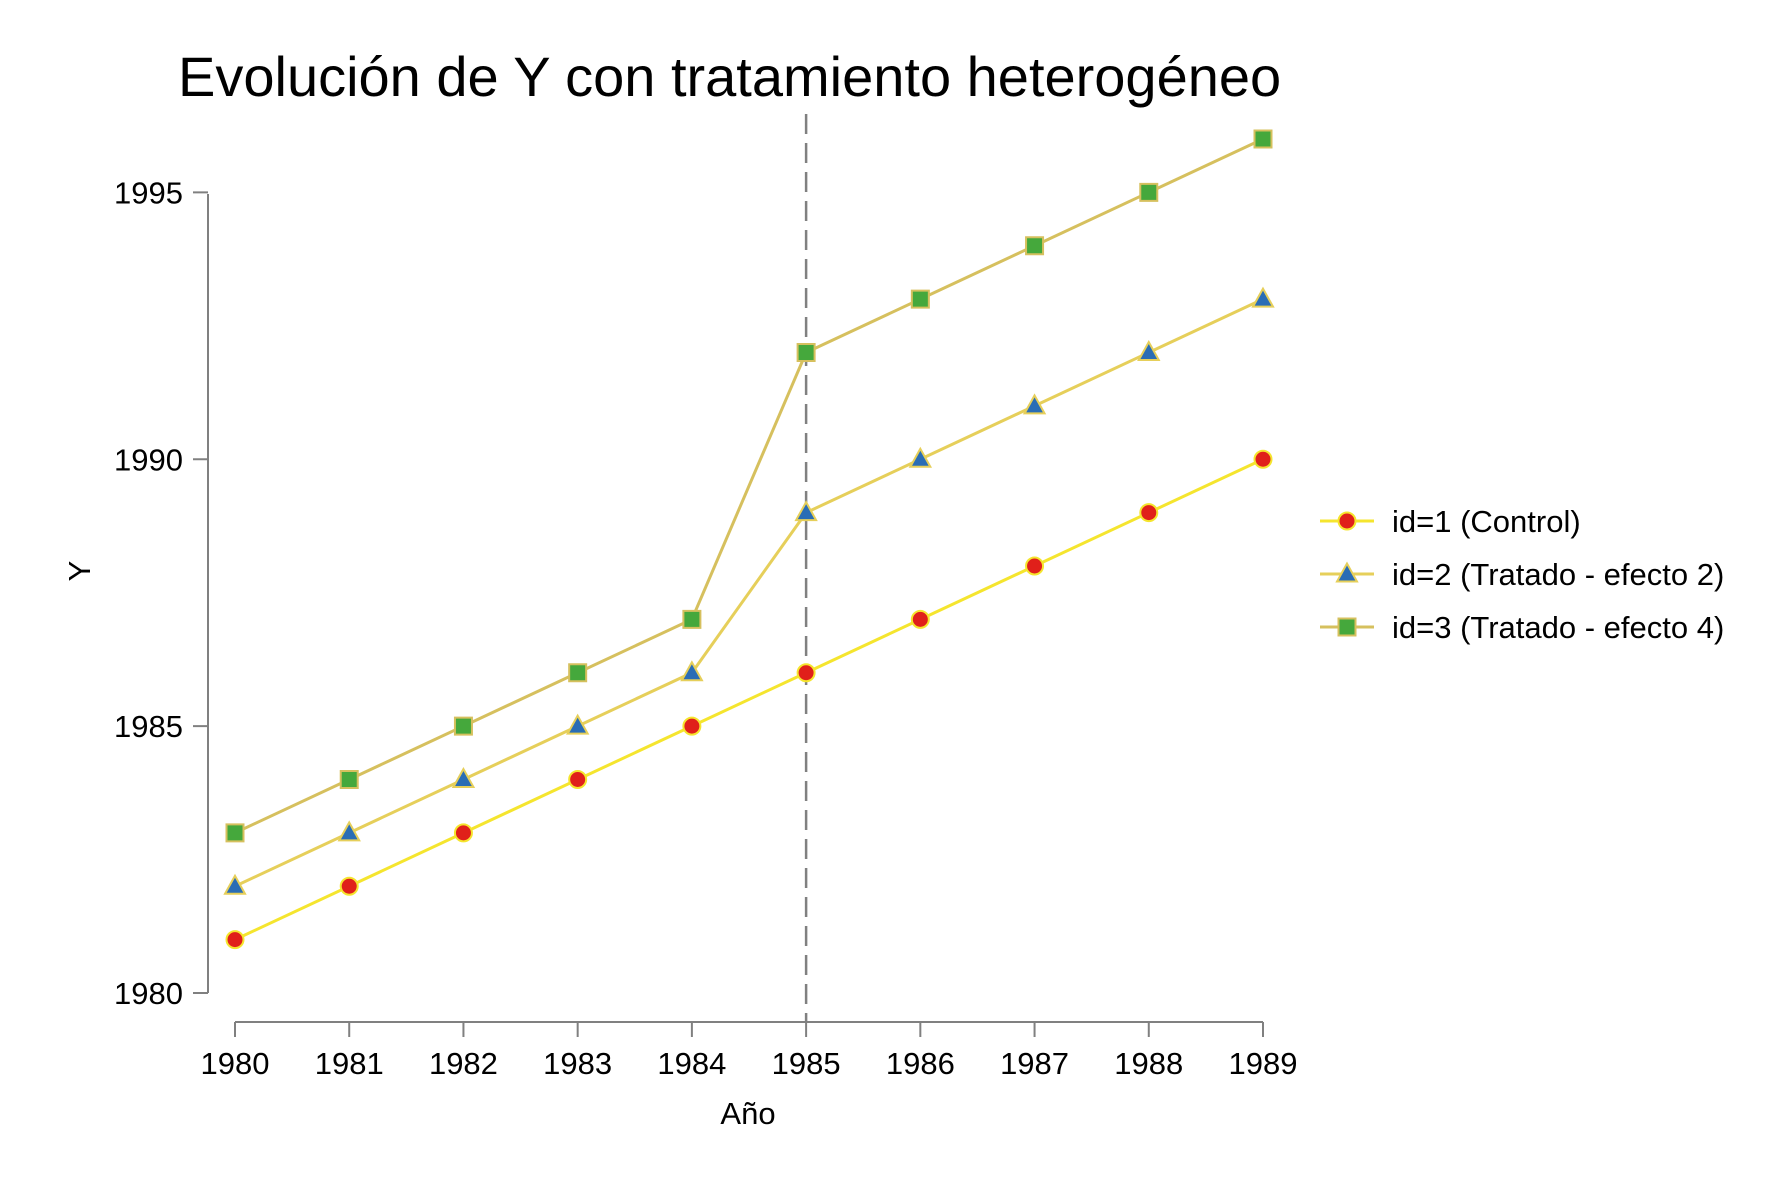  What do you see at coordinates (463, 1063) in the screenshot?
I see `x-tick-label: 1982` at bounding box center [463, 1063].